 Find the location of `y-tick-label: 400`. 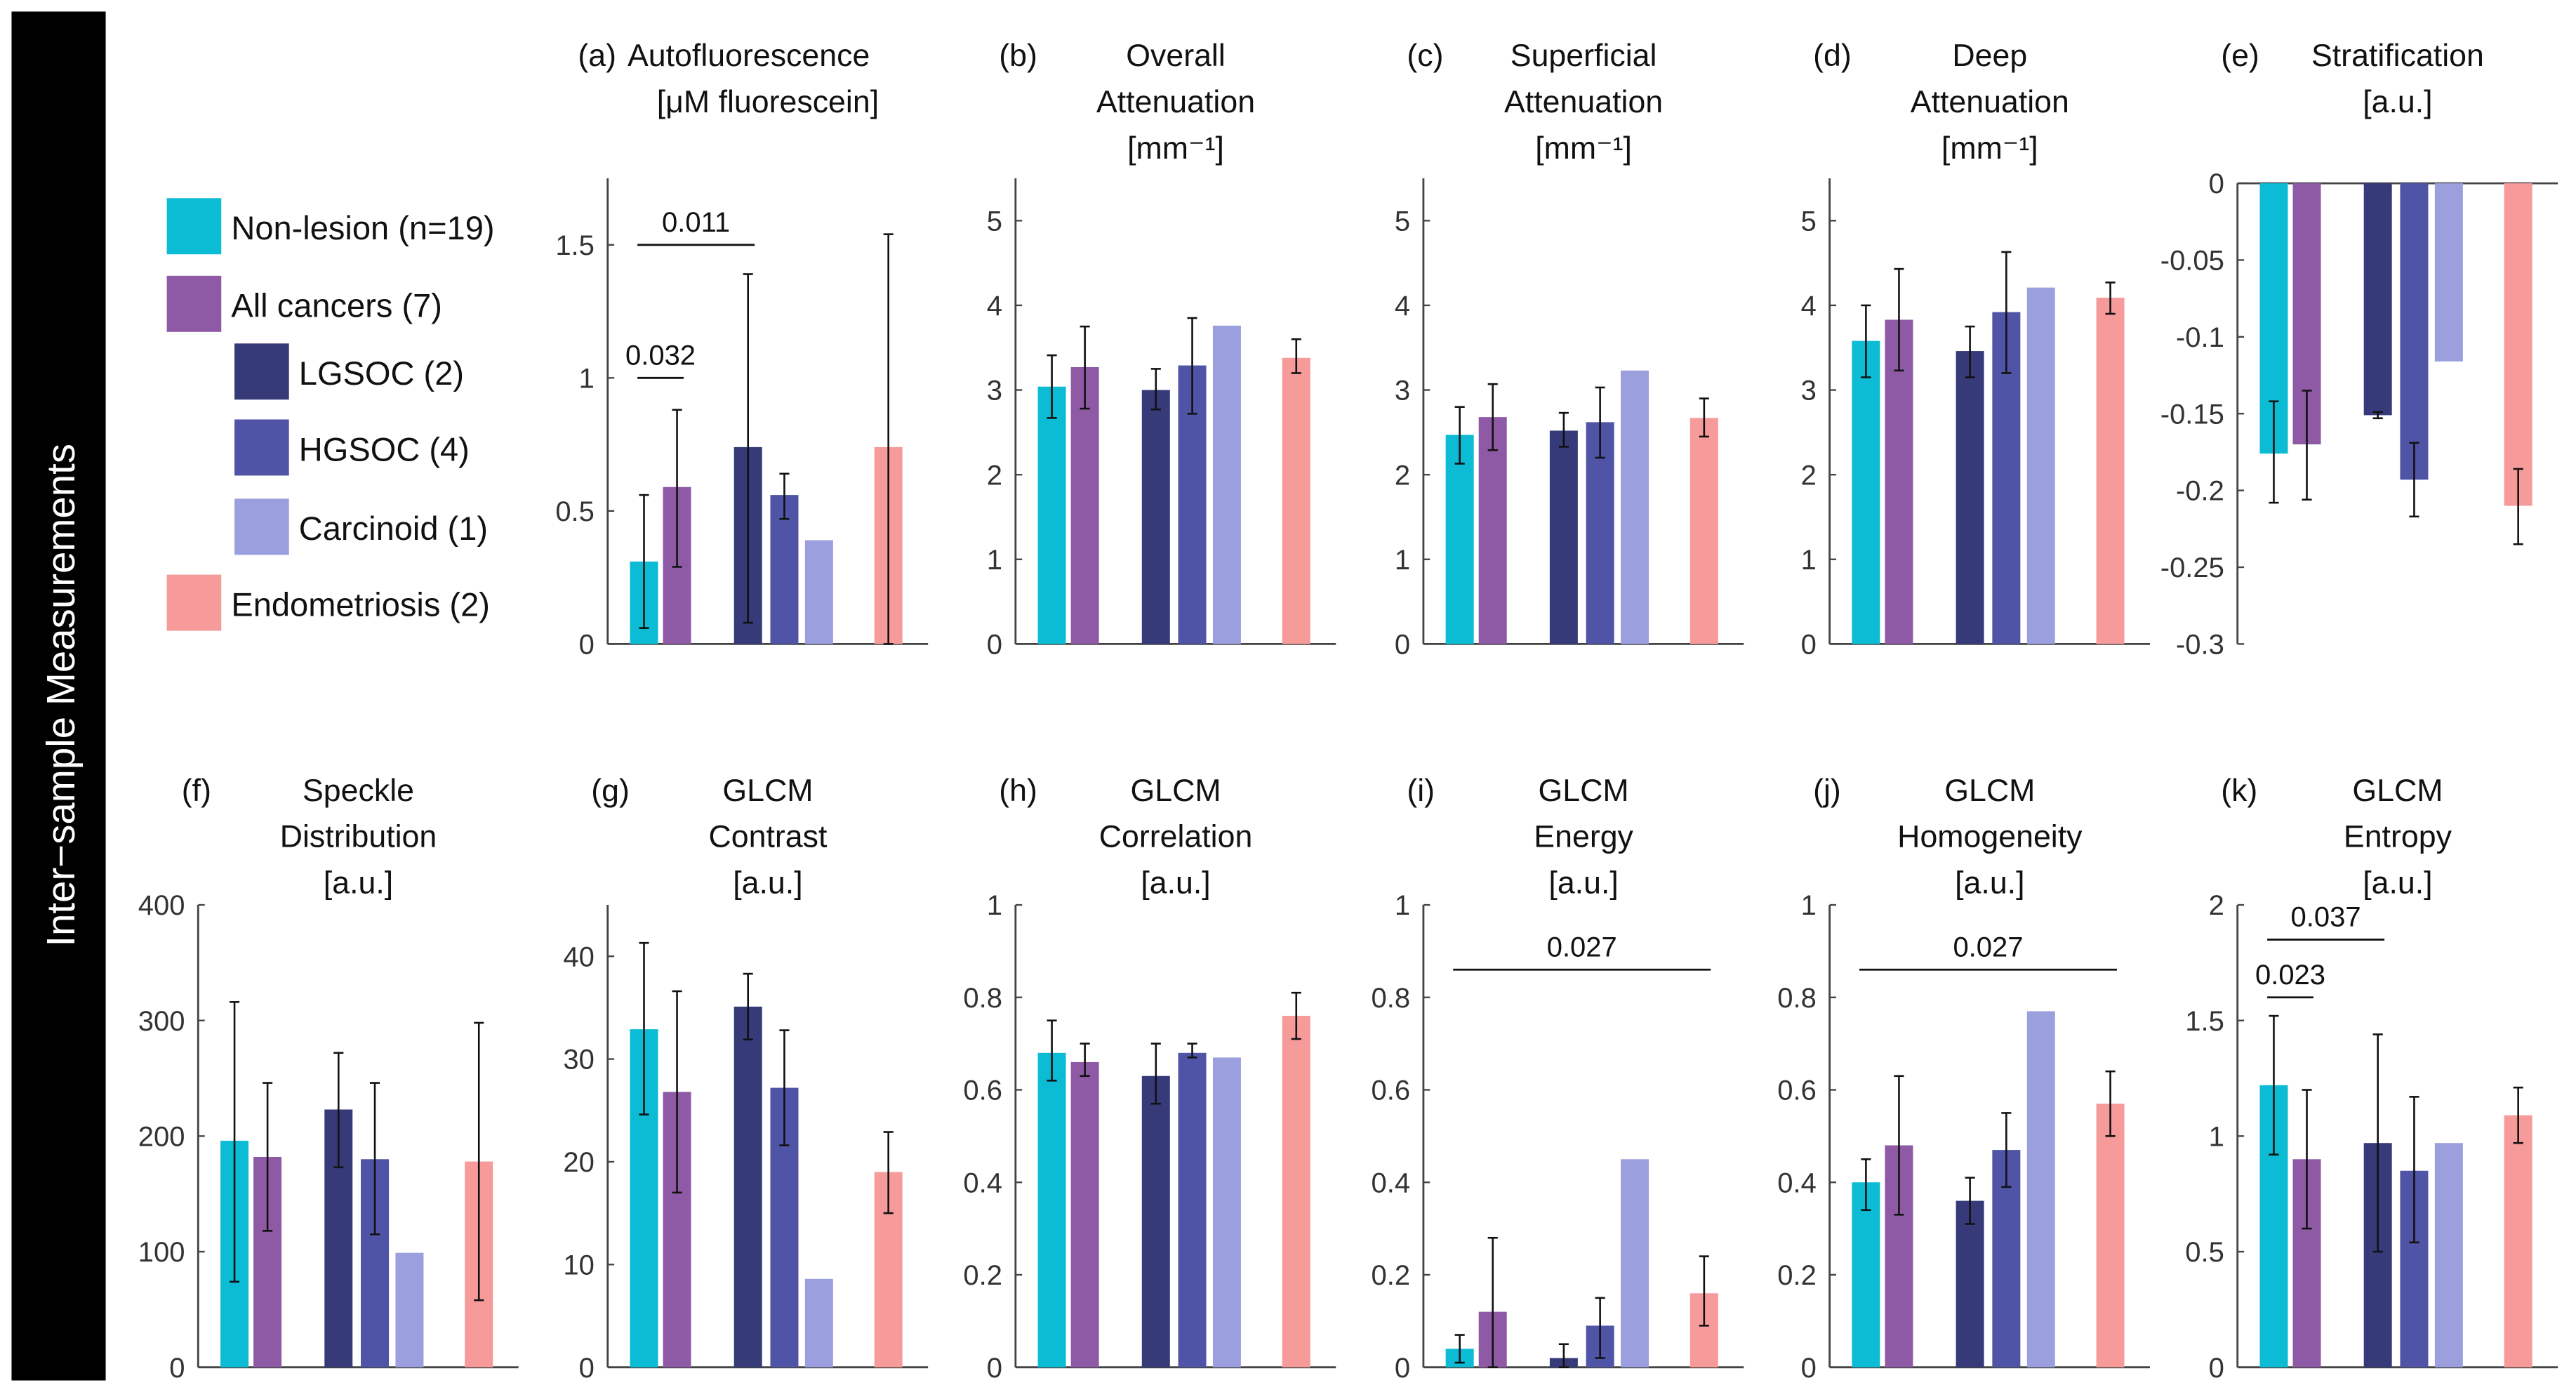

y-tick-label: 400 is located at coordinates (161, 905).